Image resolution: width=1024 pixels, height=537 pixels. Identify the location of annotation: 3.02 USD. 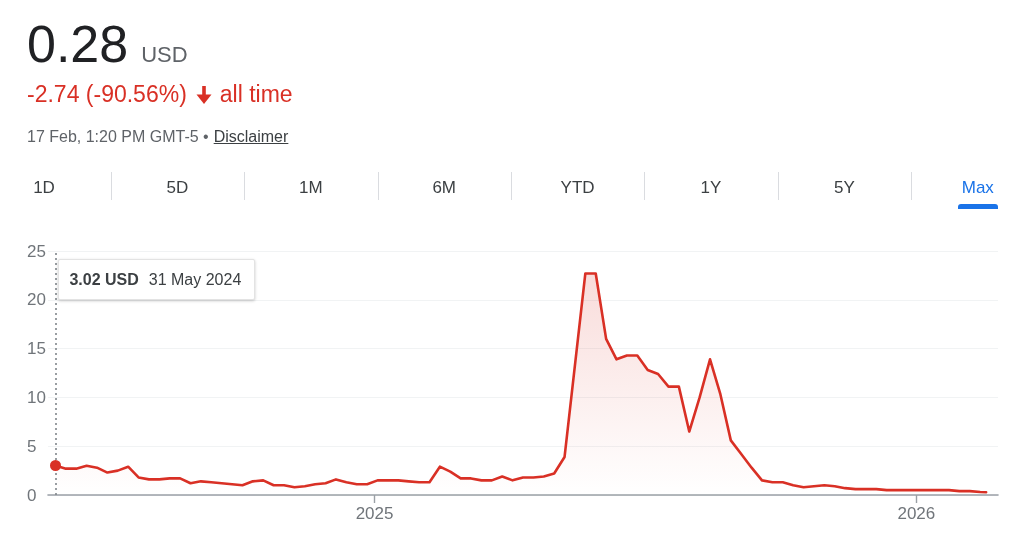
(104, 279).